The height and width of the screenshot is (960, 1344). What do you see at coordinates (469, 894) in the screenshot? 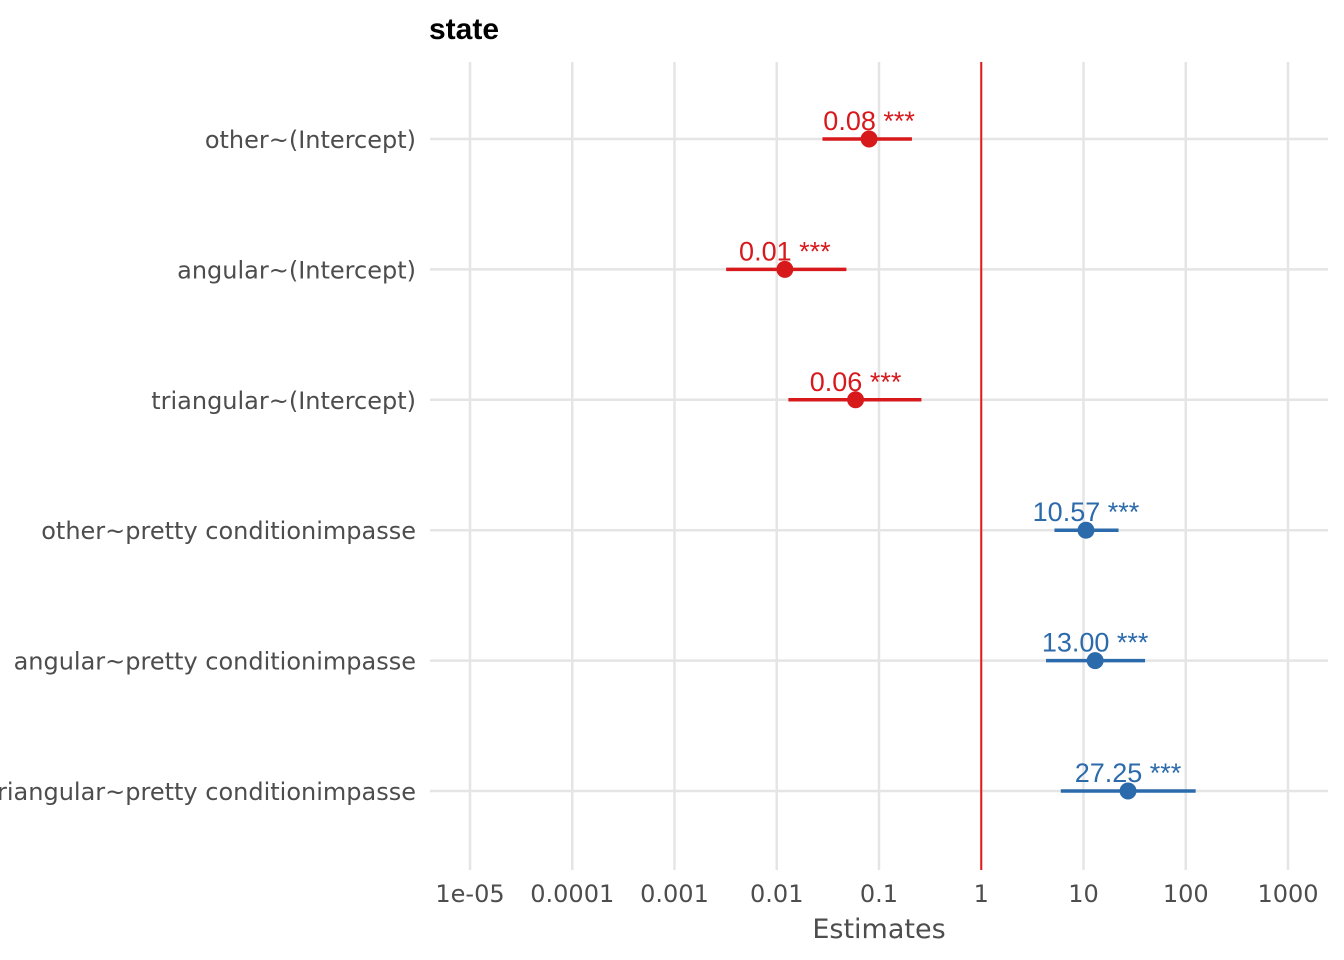
I see `x-tick-label: 1e-05` at bounding box center [469, 894].